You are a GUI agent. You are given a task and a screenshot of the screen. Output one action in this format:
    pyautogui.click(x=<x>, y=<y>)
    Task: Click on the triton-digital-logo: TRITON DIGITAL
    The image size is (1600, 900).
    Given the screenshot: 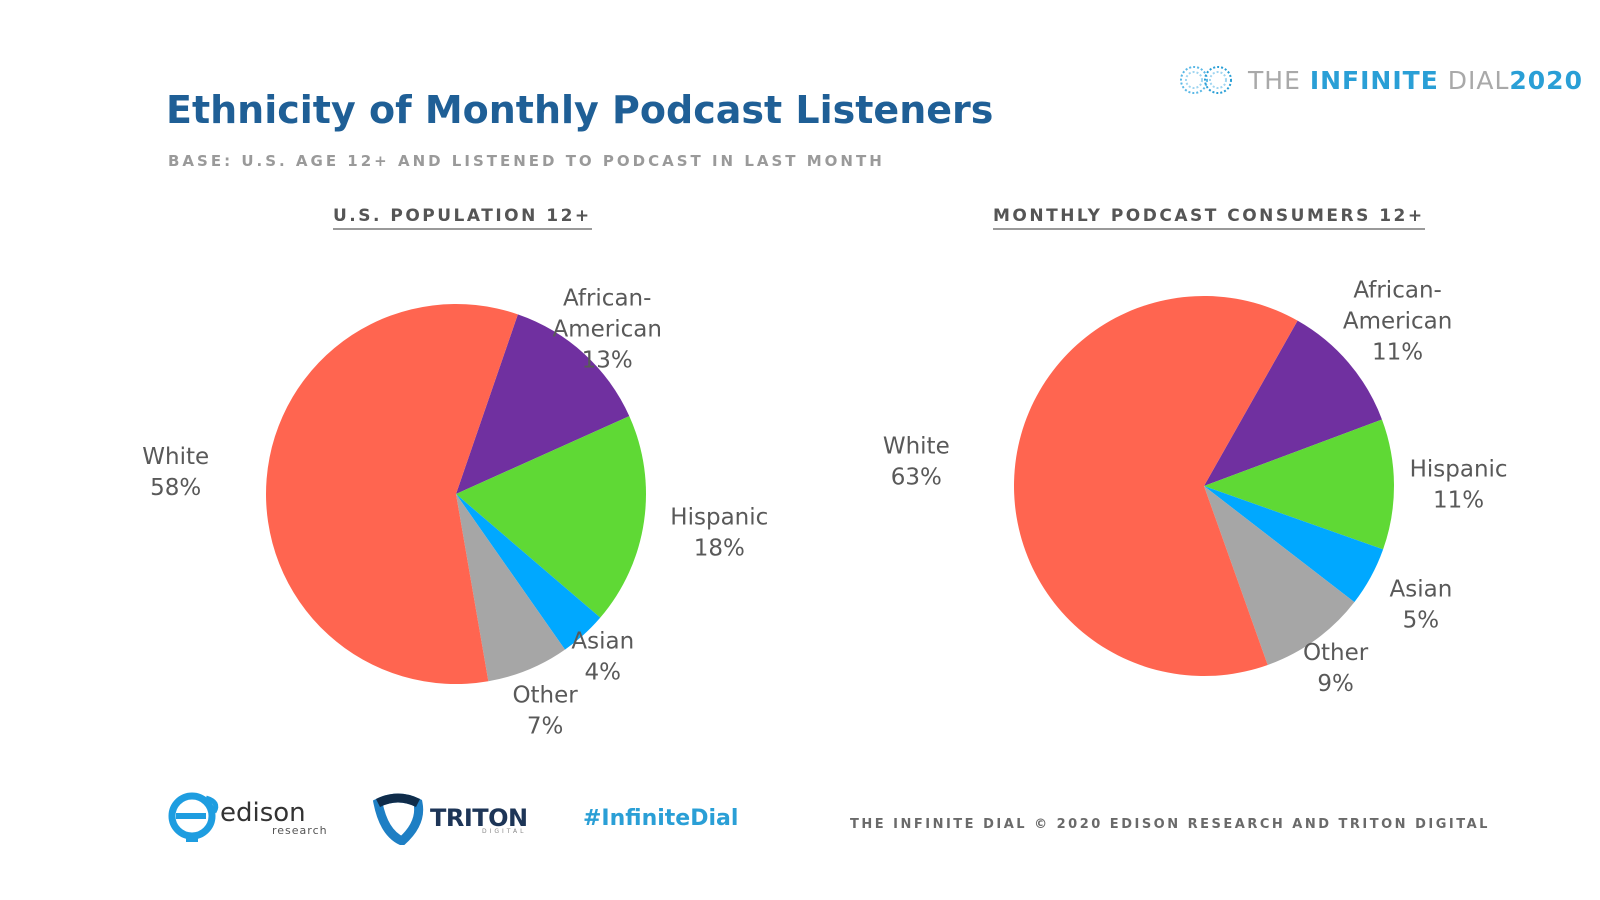 What is the action you would take?
    pyautogui.click(x=450, y=819)
    